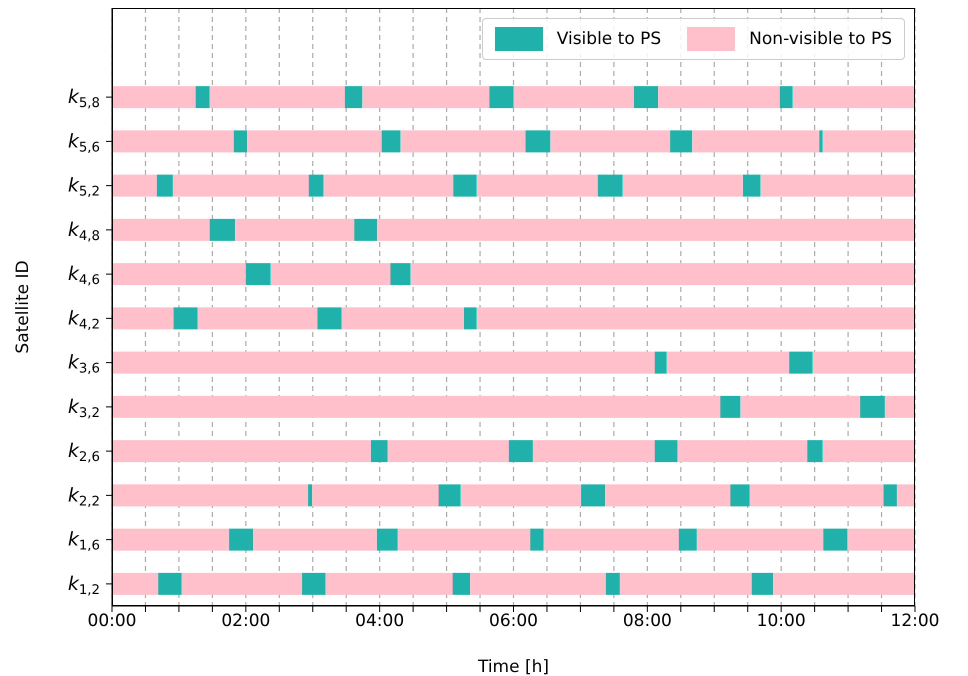 The height and width of the screenshot is (676, 968). Describe the element at coordinates (820, 39) in the screenshot. I see `legend-label: Non-visible to PS` at that location.